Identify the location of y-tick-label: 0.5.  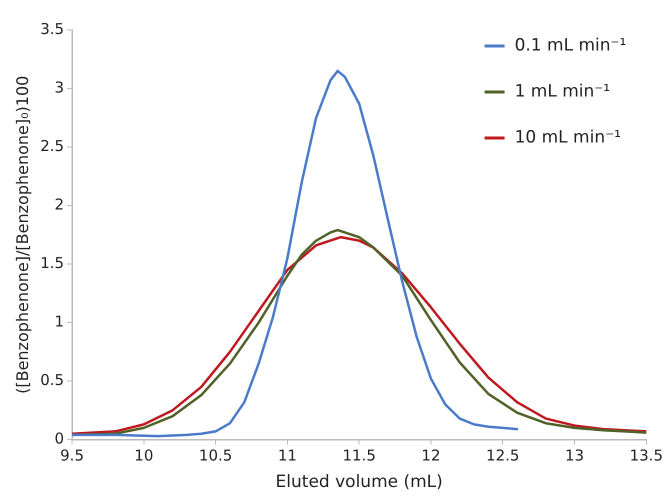
(52, 379).